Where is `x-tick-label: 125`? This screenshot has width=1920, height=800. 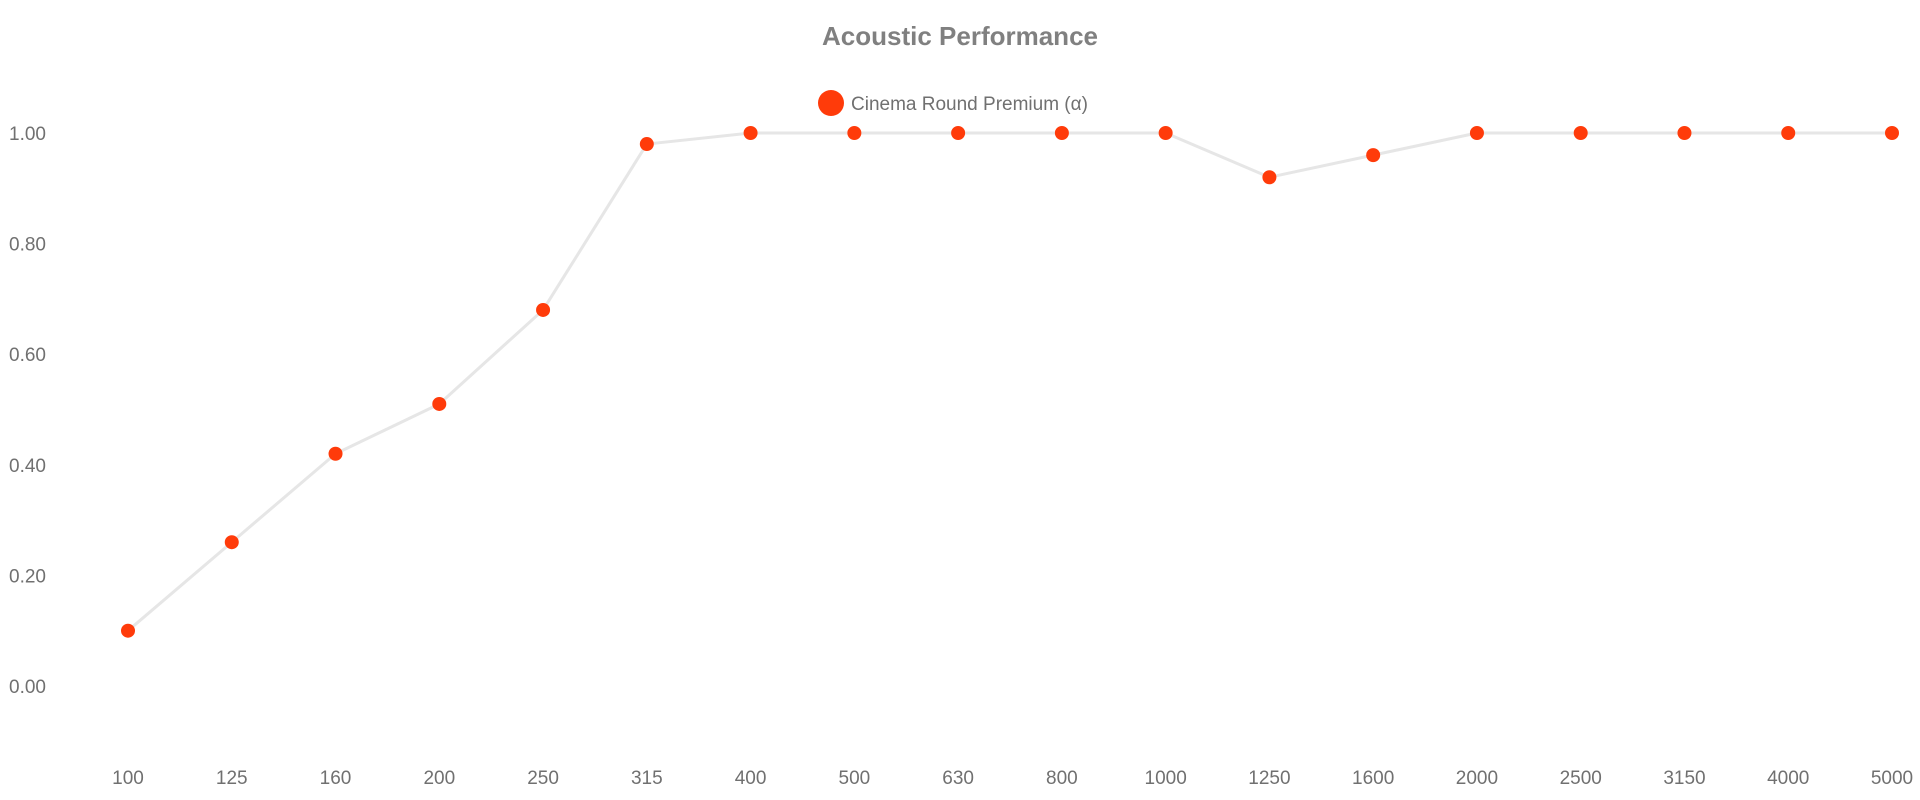 x-tick-label: 125 is located at coordinates (232, 778).